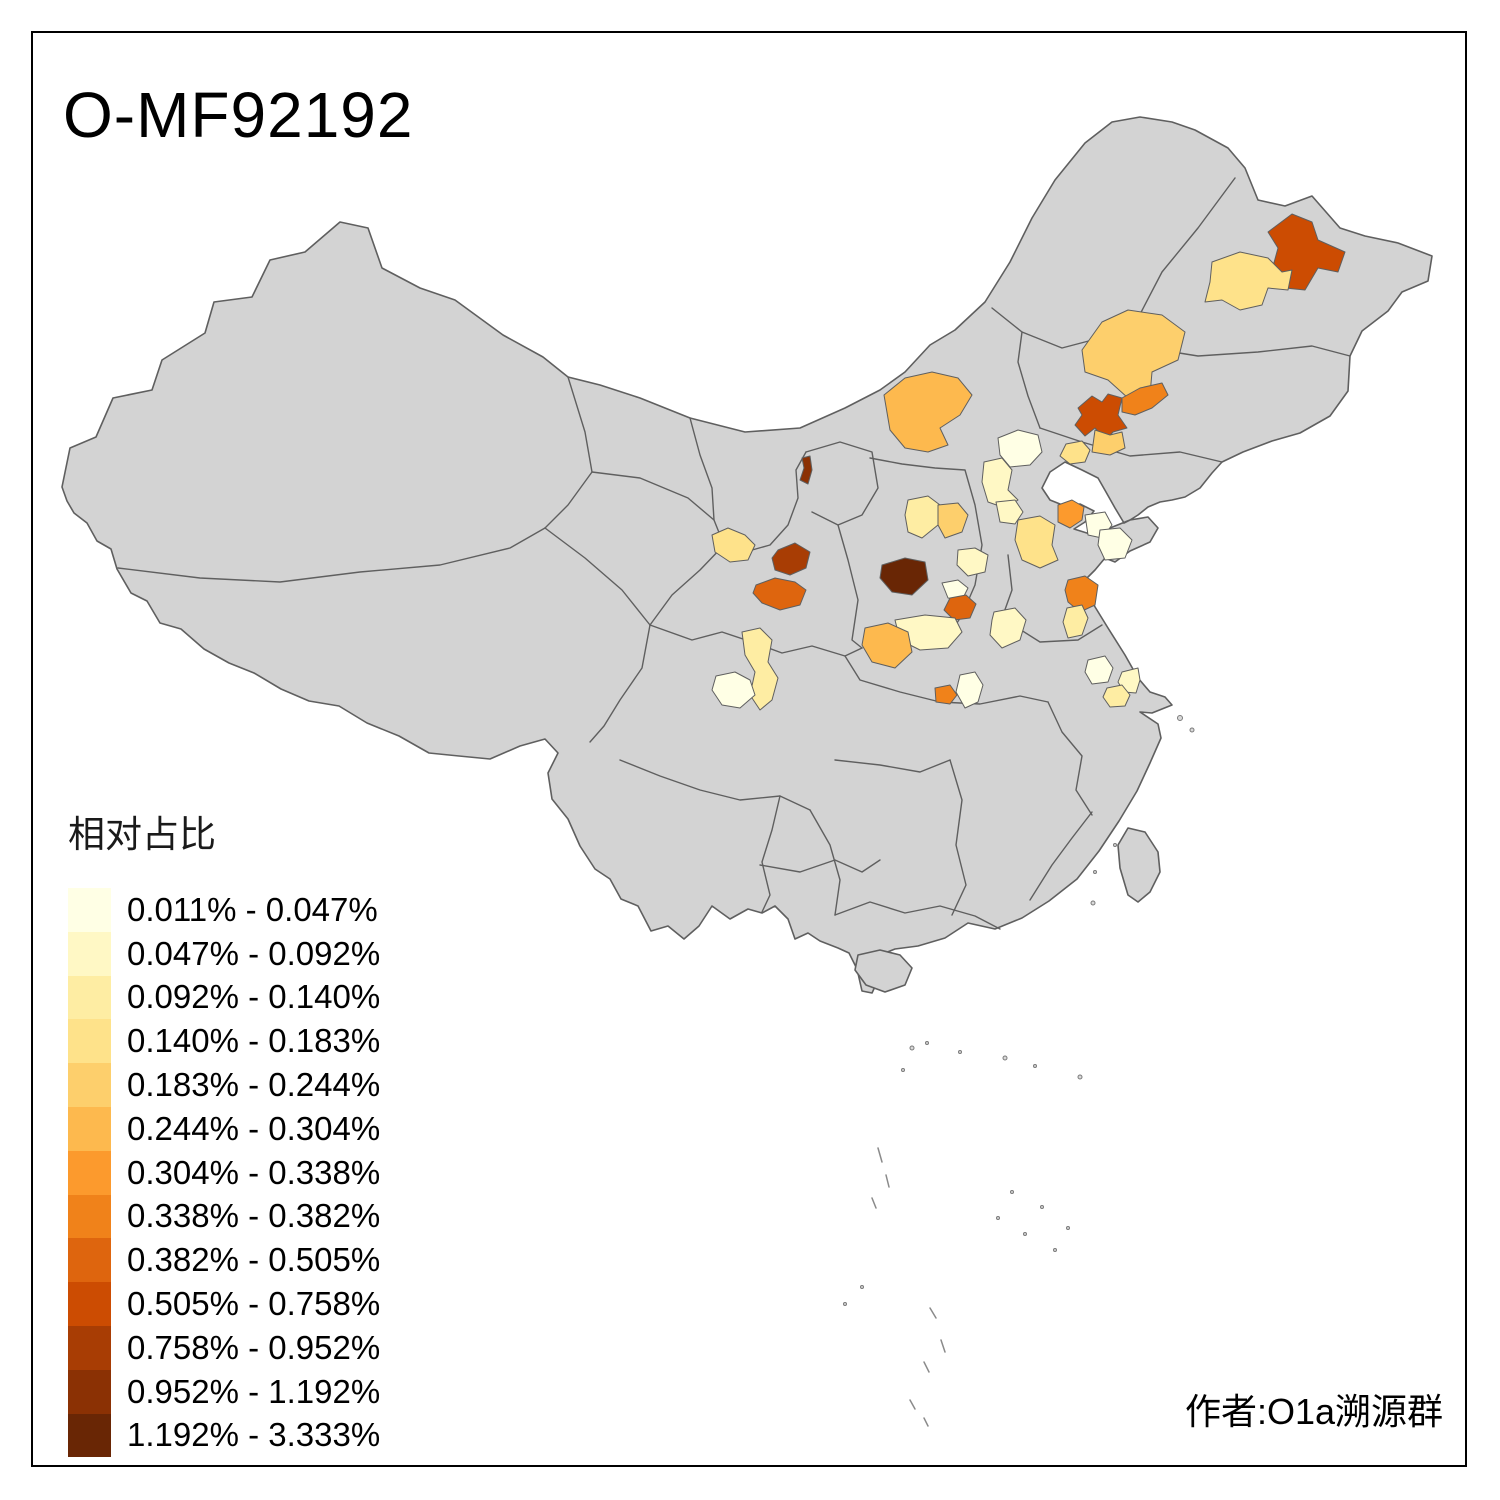 Image resolution: width=1500 pixels, height=1500 pixels. Describe the element at coordinates (1248, 281) in the screenshot. I see `region-nenjiang` at that location.